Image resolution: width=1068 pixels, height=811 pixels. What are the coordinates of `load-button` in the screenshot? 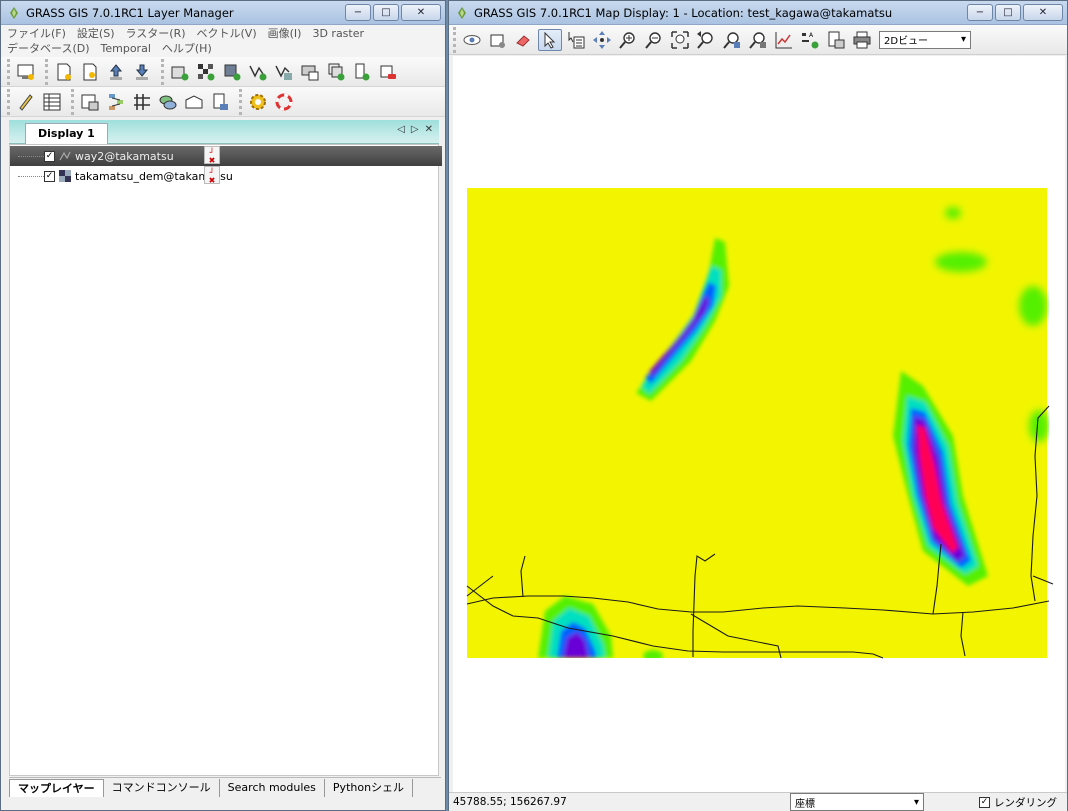 It's located at (116, 72).